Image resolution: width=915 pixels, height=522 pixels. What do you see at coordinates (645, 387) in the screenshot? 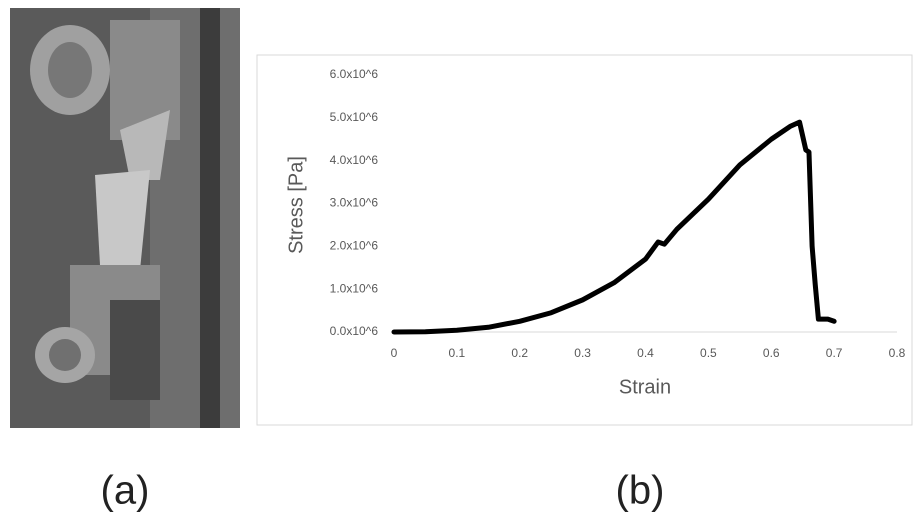
I see `x-axis-title: Strain` at bounding box center [645, 387].